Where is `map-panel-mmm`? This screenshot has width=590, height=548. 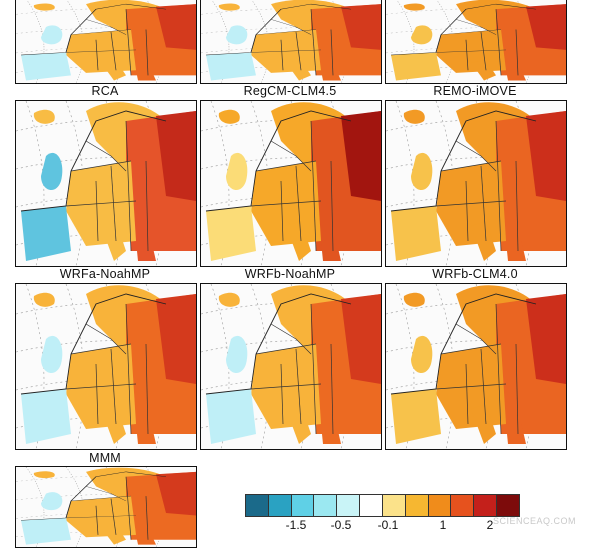 map-panel-mmm is located at coordinates (106, 507).